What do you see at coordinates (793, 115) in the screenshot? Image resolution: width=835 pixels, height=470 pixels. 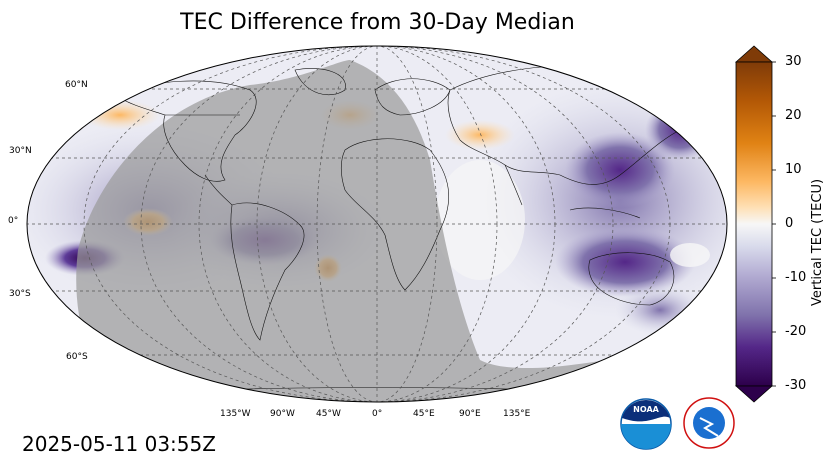 I see `colorbar-tick: 20` at bounding box center [793, 115].